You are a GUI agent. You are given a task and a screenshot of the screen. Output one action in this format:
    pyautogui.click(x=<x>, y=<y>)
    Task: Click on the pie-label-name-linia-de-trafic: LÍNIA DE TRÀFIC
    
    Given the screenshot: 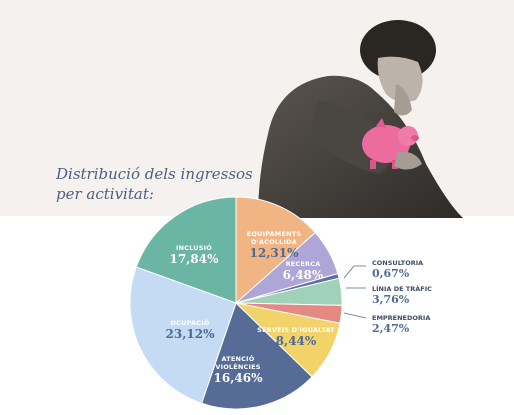 What is the action you would take?
    pyautogui.click(x=402, y=288)
    